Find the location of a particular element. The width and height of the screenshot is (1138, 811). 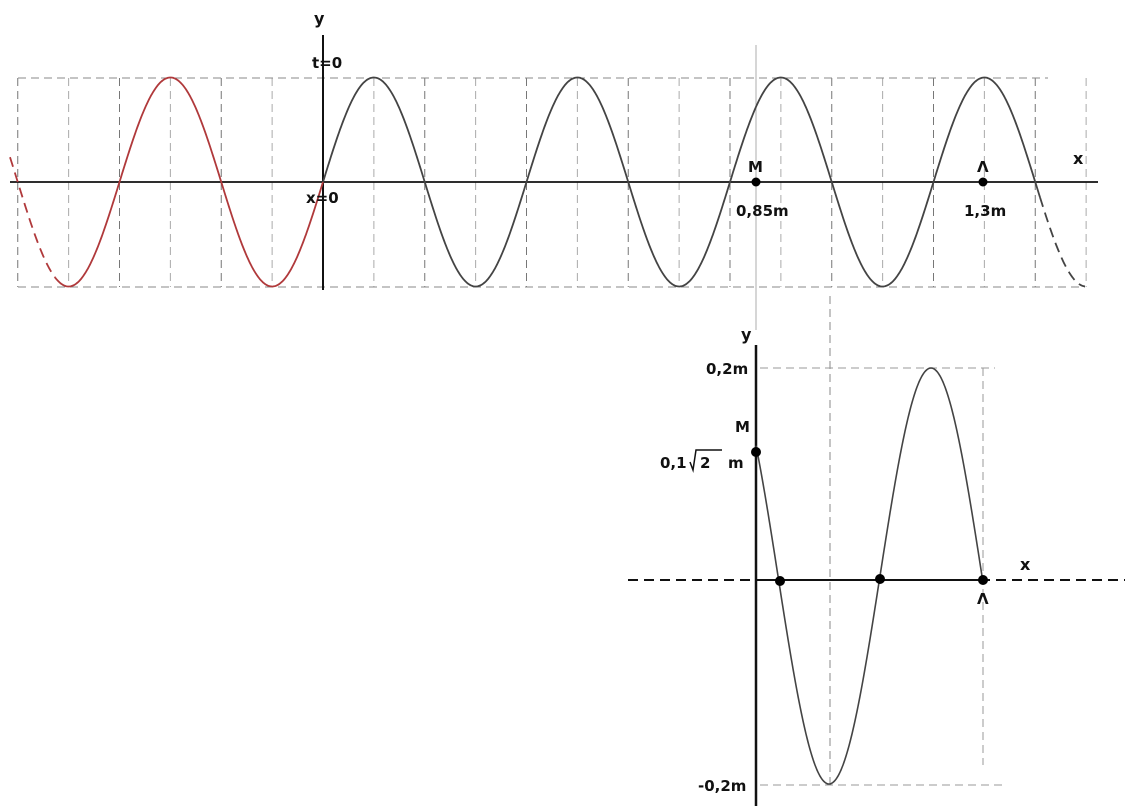

svg-text: 0,1 is located at coordinates (673, 463).